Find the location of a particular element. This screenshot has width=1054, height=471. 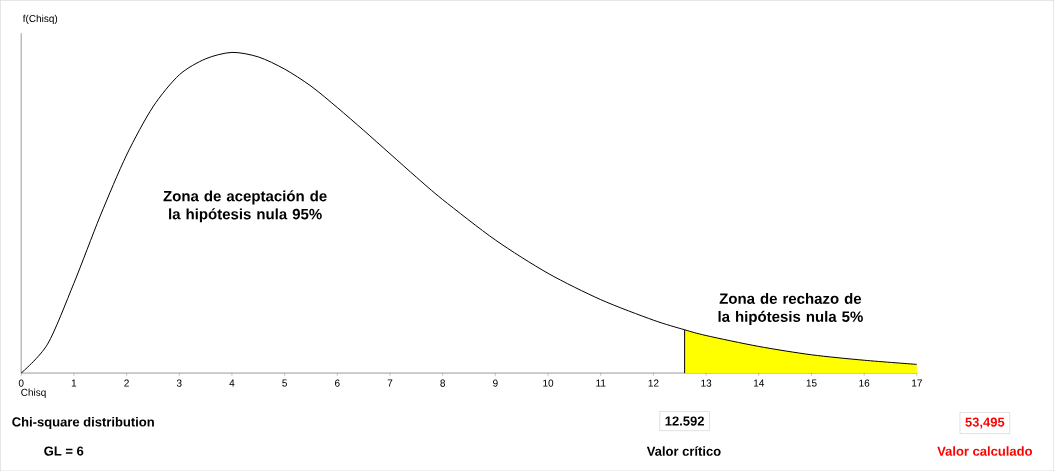

x-tick-label: 15 is located at coordinates (811, 383).